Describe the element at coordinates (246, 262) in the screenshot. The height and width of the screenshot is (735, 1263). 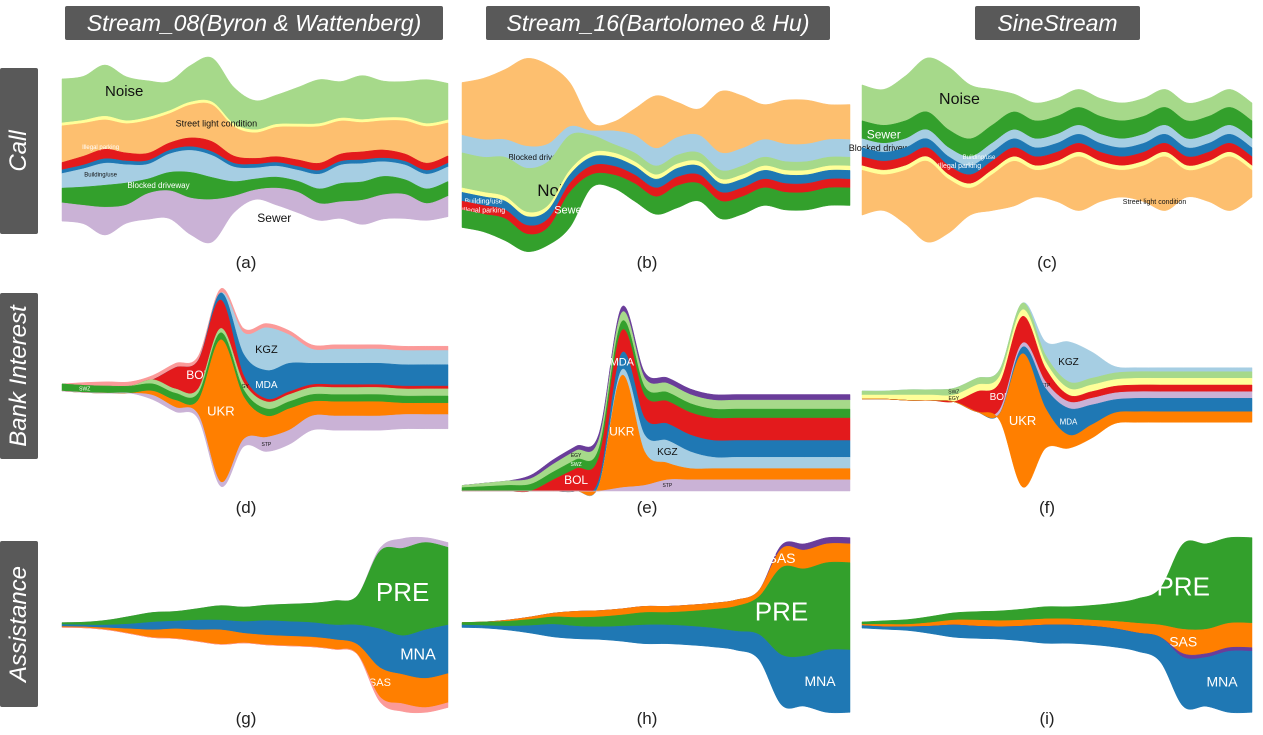
I see `caption-a: (a)` at that location.